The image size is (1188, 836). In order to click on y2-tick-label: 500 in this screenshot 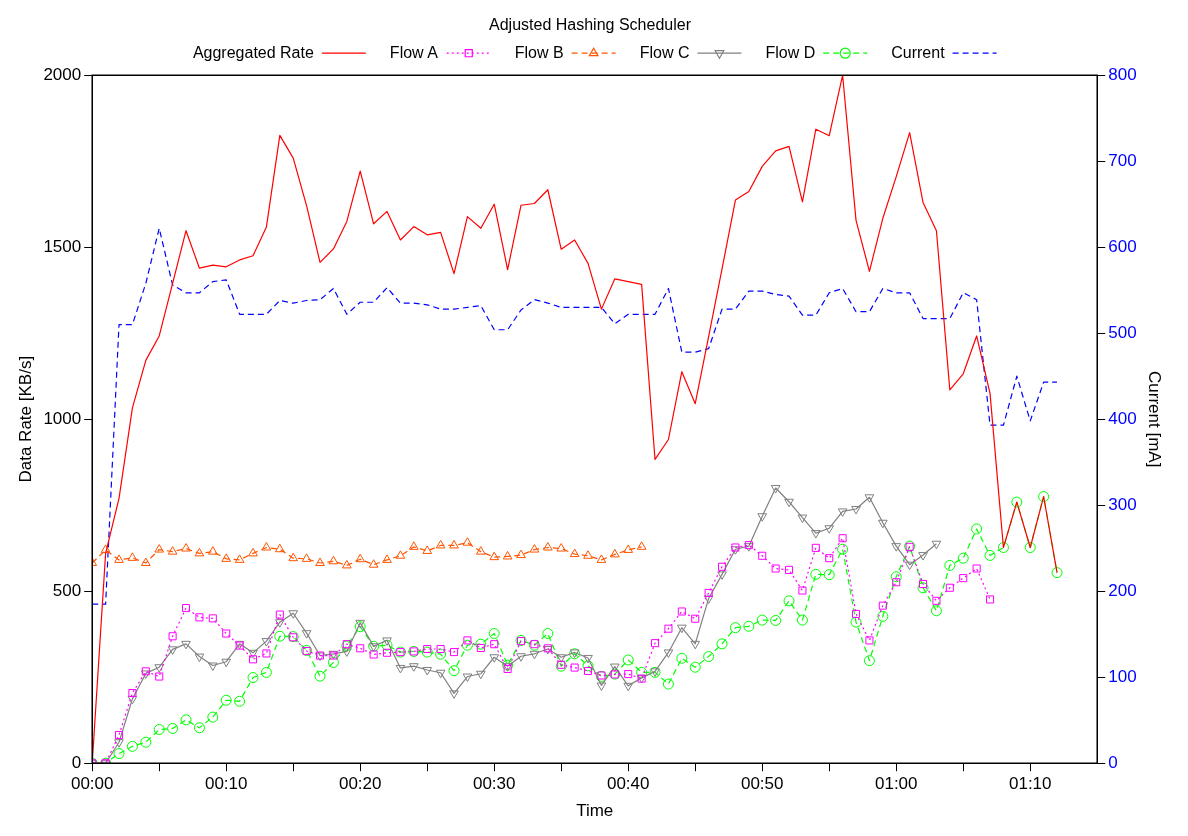, I will do `click(1122, 332)`.